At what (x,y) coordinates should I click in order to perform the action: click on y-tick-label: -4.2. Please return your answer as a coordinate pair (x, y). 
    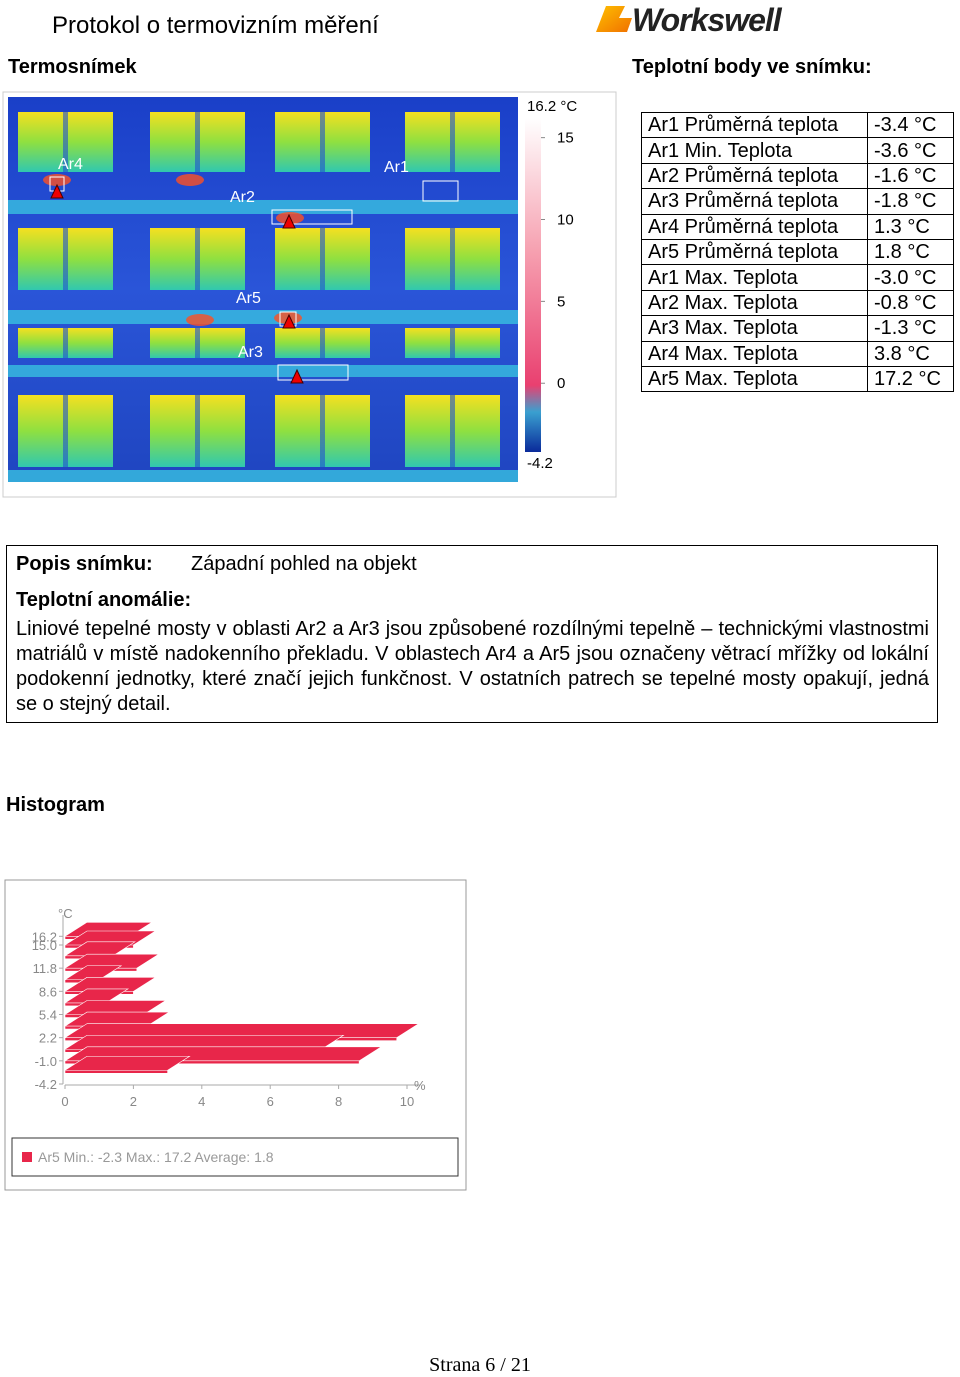
    Looking at the image, I should click on (46, 1084).